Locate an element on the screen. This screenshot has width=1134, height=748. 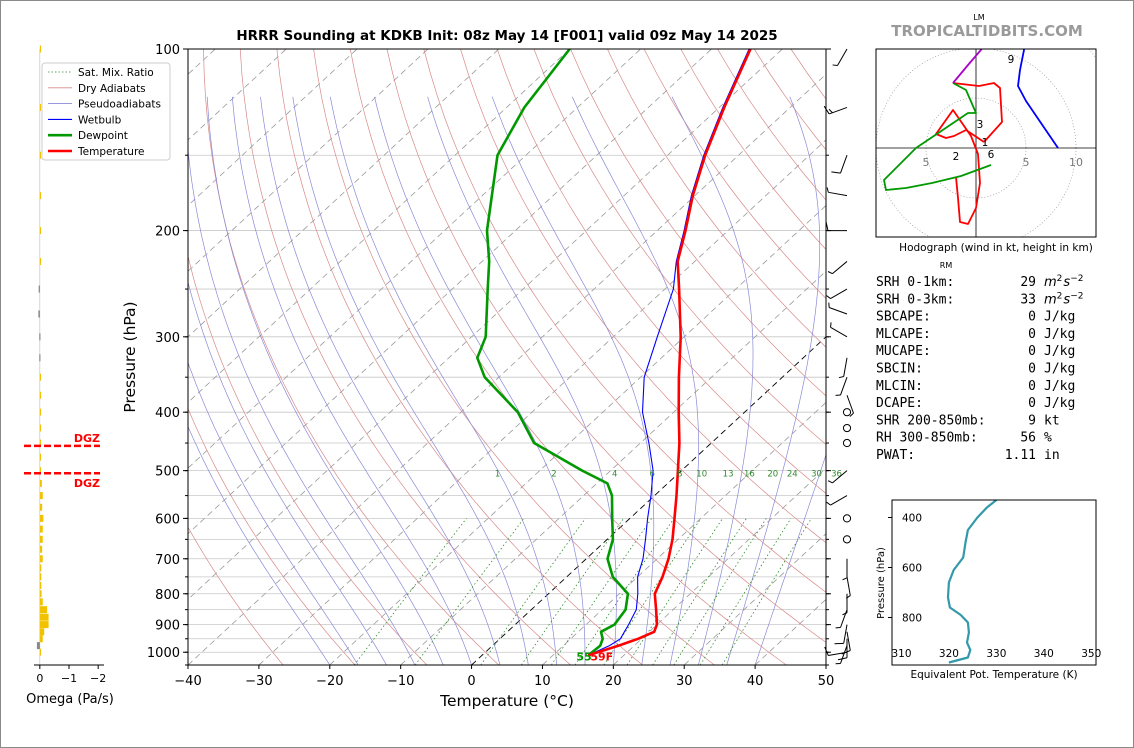
index-label: RH 300-850mb: is located at coordinates (927, 438).